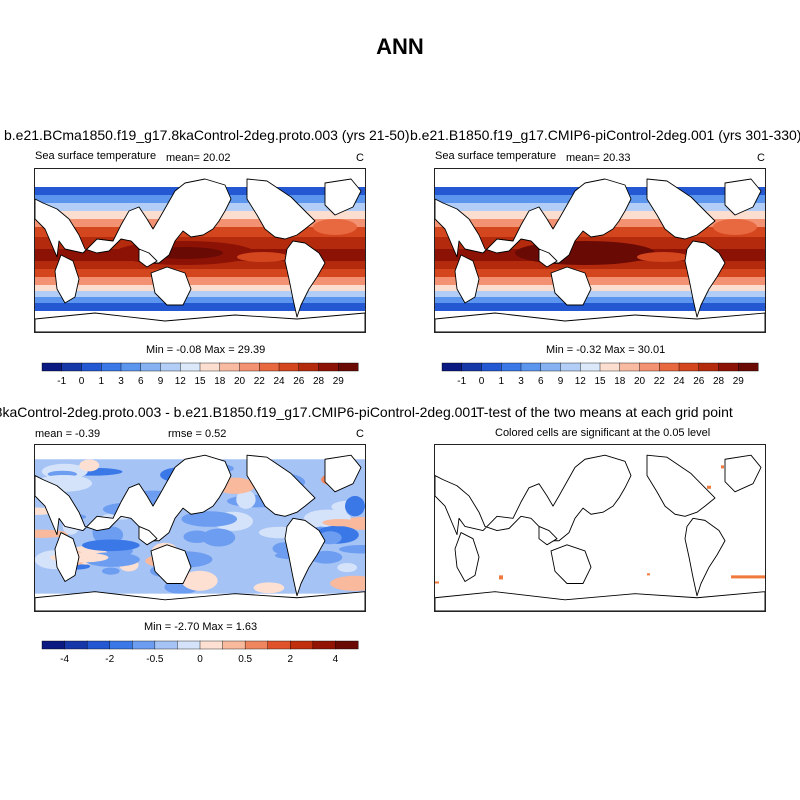 This screenshot has height=800, width=800. What do you see at coordinates (206, 350) in the screenshot?
I see `panel1-minmax: Min = -0.08 Max = 29.39` at bounding box center [206, 350].